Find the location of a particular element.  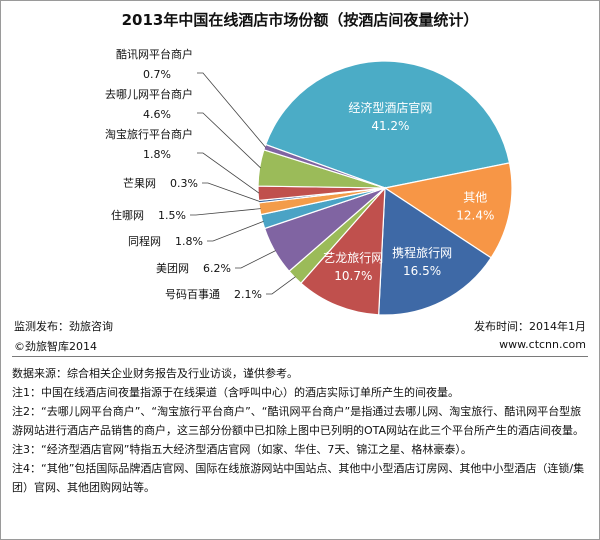

slice-value-6: 1.8% is located at coordinates (189, 241).